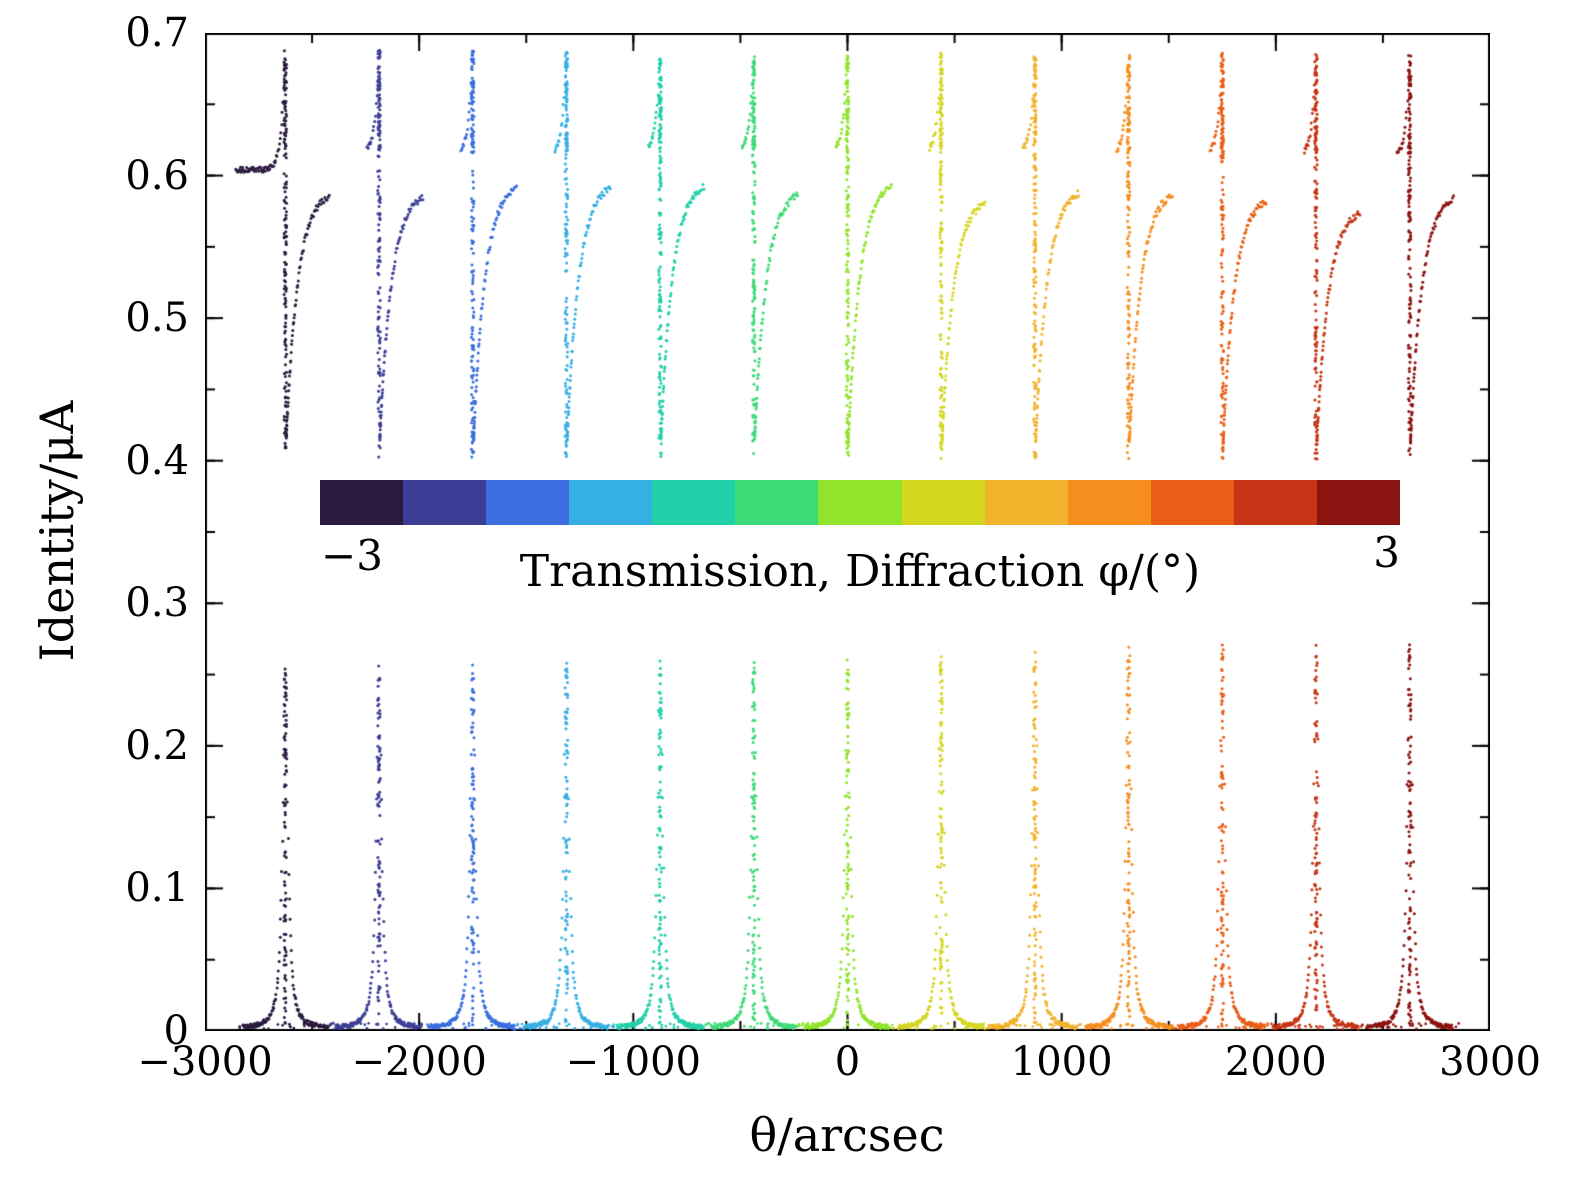 The height and width of the screenshot is (1181, 1575). Describe the element at coordinates (157, 318) in the screenshot. I see `y-tick-label: 0.5` at that location.